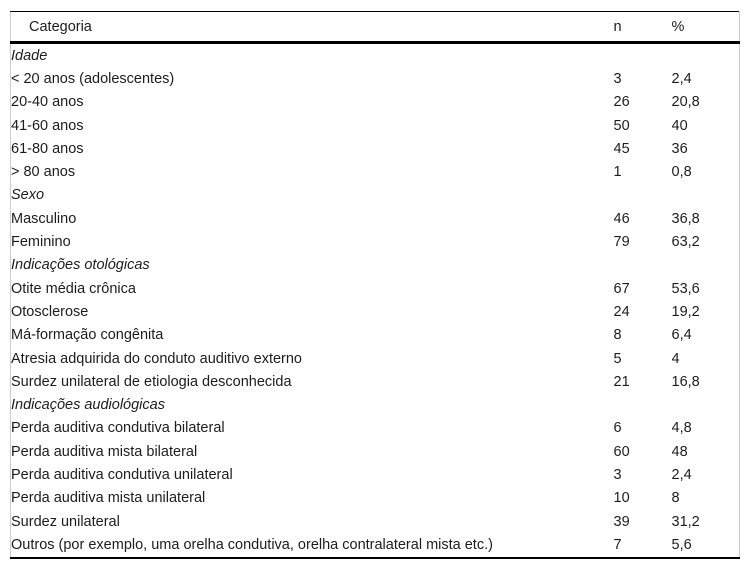 This screenshot has height=574, width=749. What do you see at coordinates (705, 27) in the screenshot?
I see `column-header-percent: %` at bounding box center [705, 27].